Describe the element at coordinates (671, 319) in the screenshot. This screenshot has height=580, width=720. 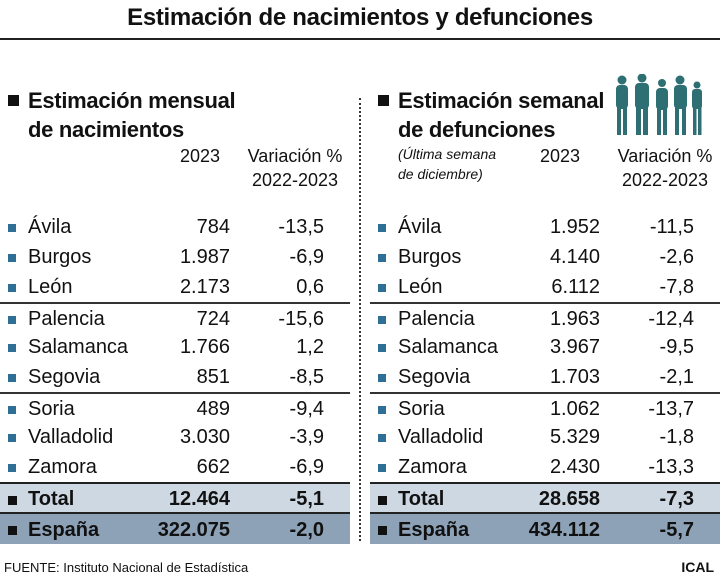
I see `row-variation: -12,4` at that location.